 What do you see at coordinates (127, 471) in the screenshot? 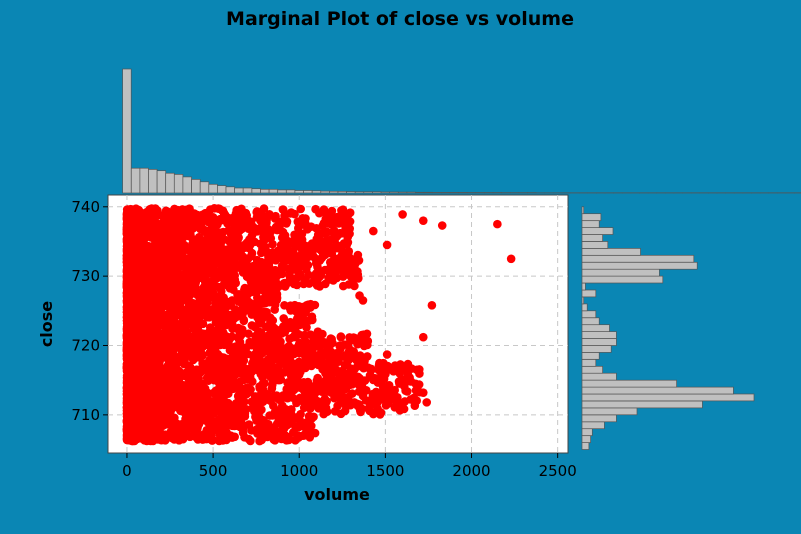
I see `x-tick-label: 0` at bounding box center [127, 471].